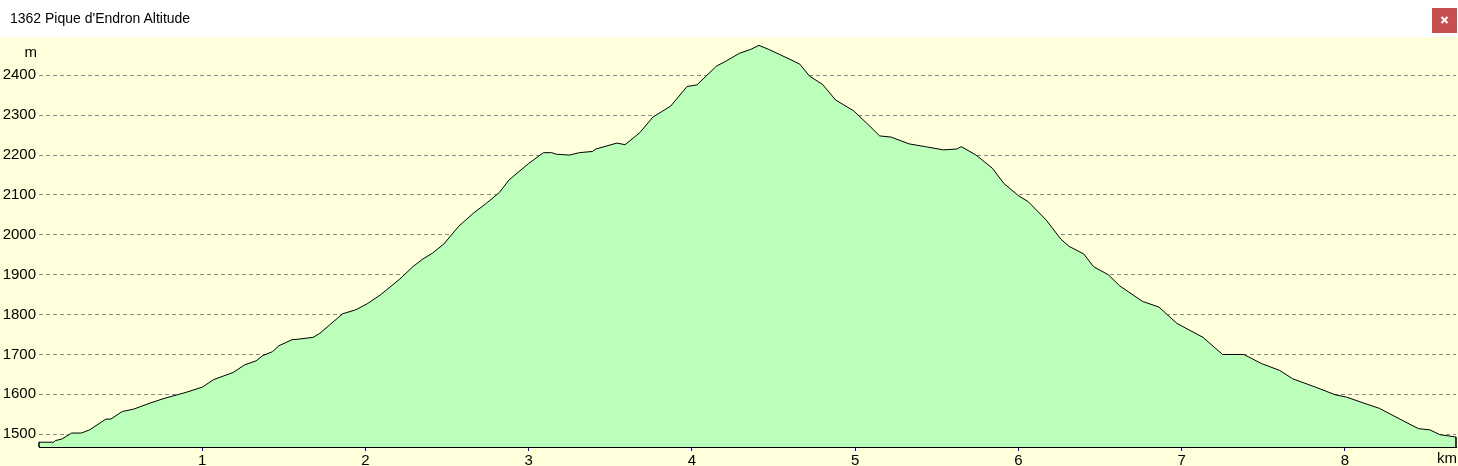 Image resolution: width=1458 pixels, height=466 pixels. What do you see at coordinates (365, 458) in the screenshot?
I see `x-tick-label: 2` at bounding box center [365, 458].